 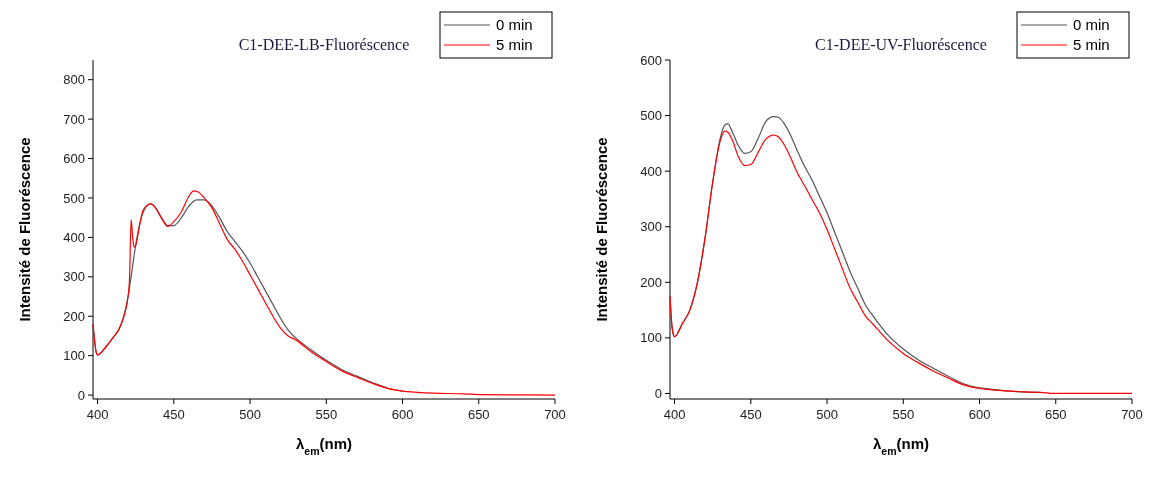 What do you see at coordinates (324, 44) in the screenshot?
I see `chart-title: C1-DEE-LB-Fluoréscence` at bounding box center [324, 44].